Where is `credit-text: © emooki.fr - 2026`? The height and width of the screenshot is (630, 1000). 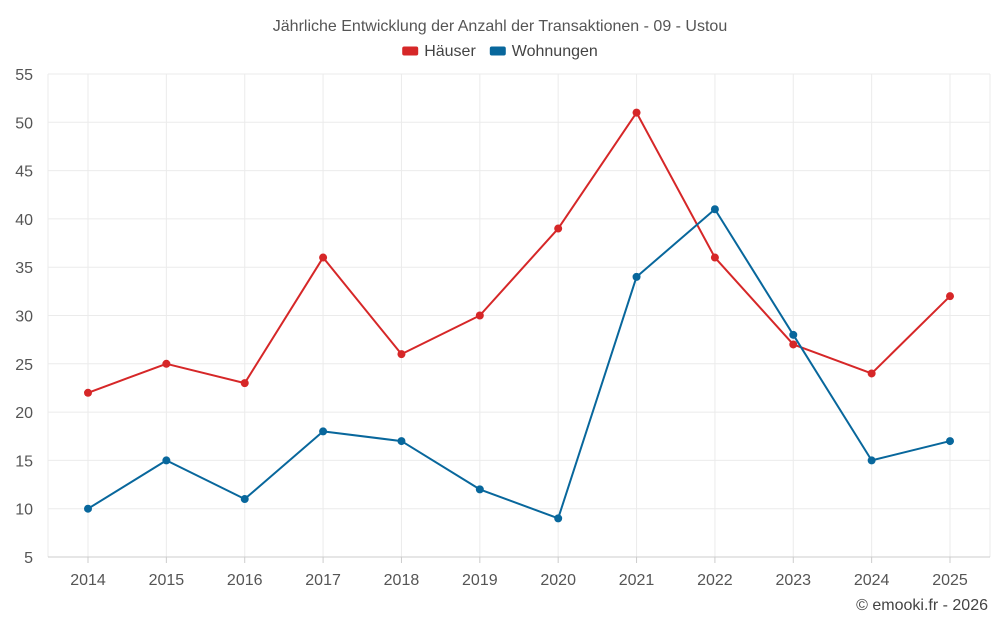 credit-text: © emooki.fr - 2026 is located at coordinates (922, 605).